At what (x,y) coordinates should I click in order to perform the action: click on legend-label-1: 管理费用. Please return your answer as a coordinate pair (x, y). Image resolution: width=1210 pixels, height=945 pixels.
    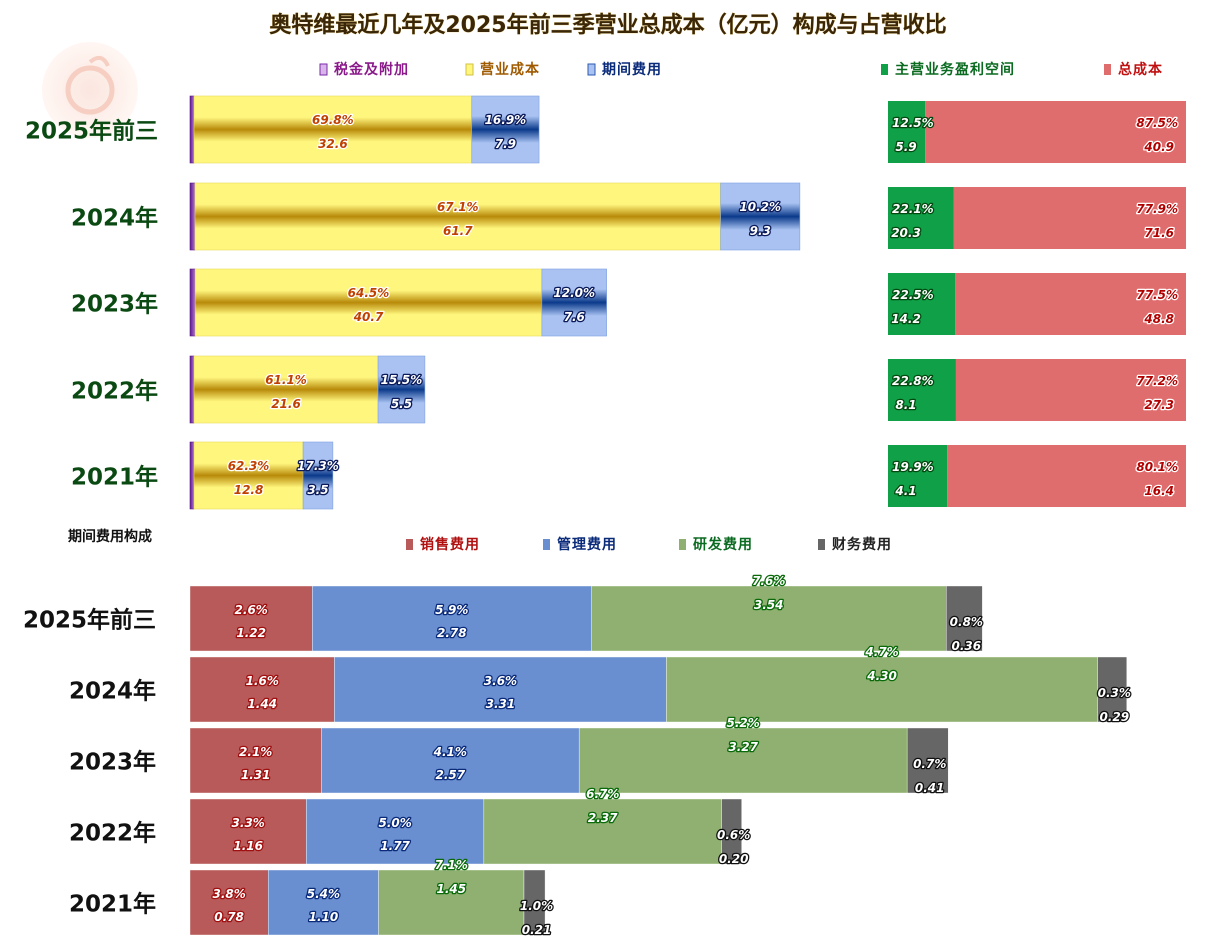
    Looking at the image, I should click on (587, 544).